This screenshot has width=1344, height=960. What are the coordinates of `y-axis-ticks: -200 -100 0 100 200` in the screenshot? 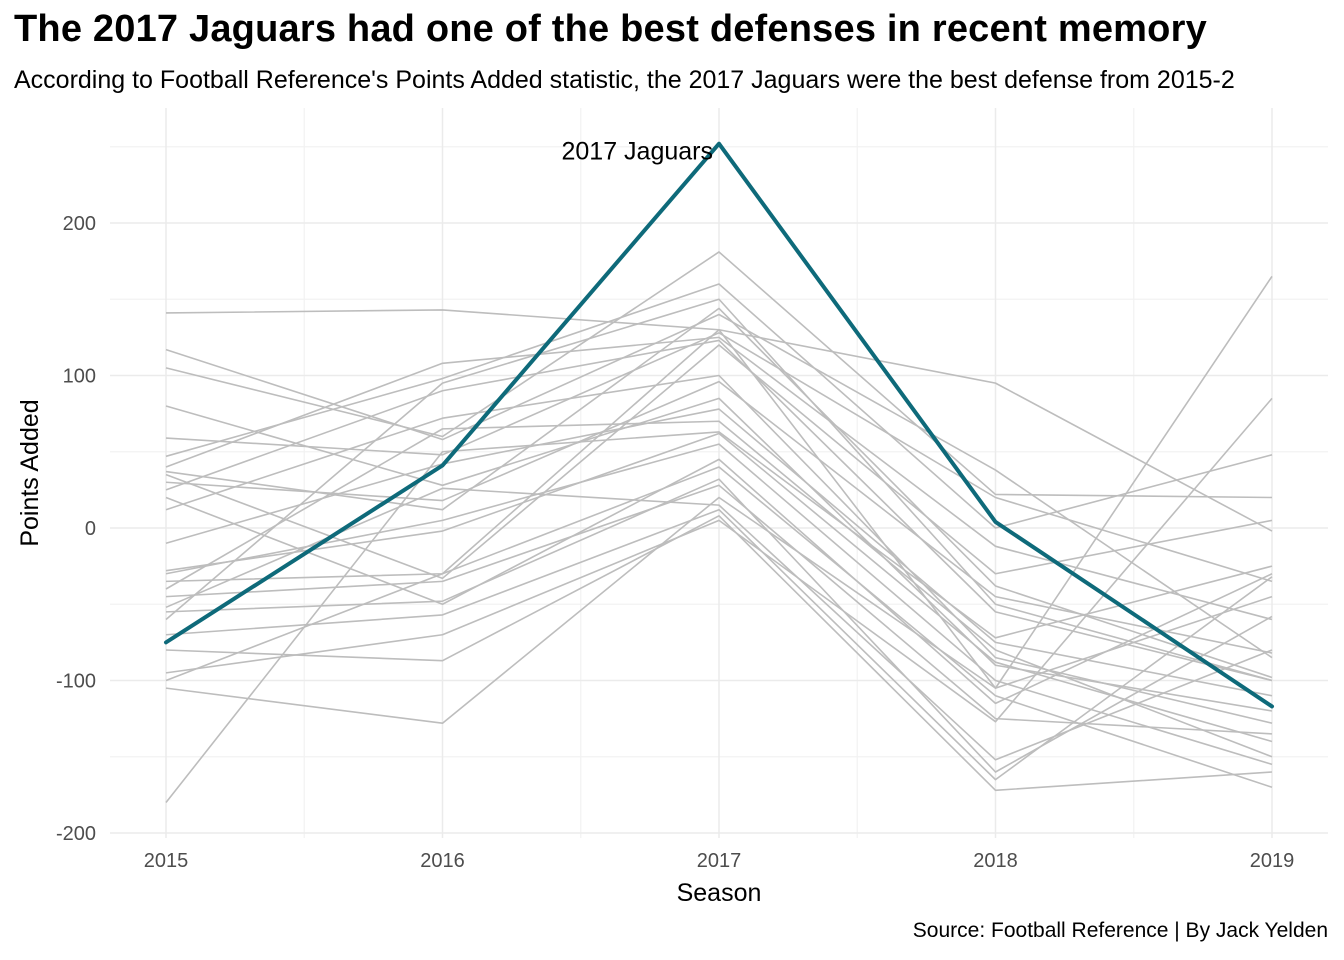 It's located at (76, 529).